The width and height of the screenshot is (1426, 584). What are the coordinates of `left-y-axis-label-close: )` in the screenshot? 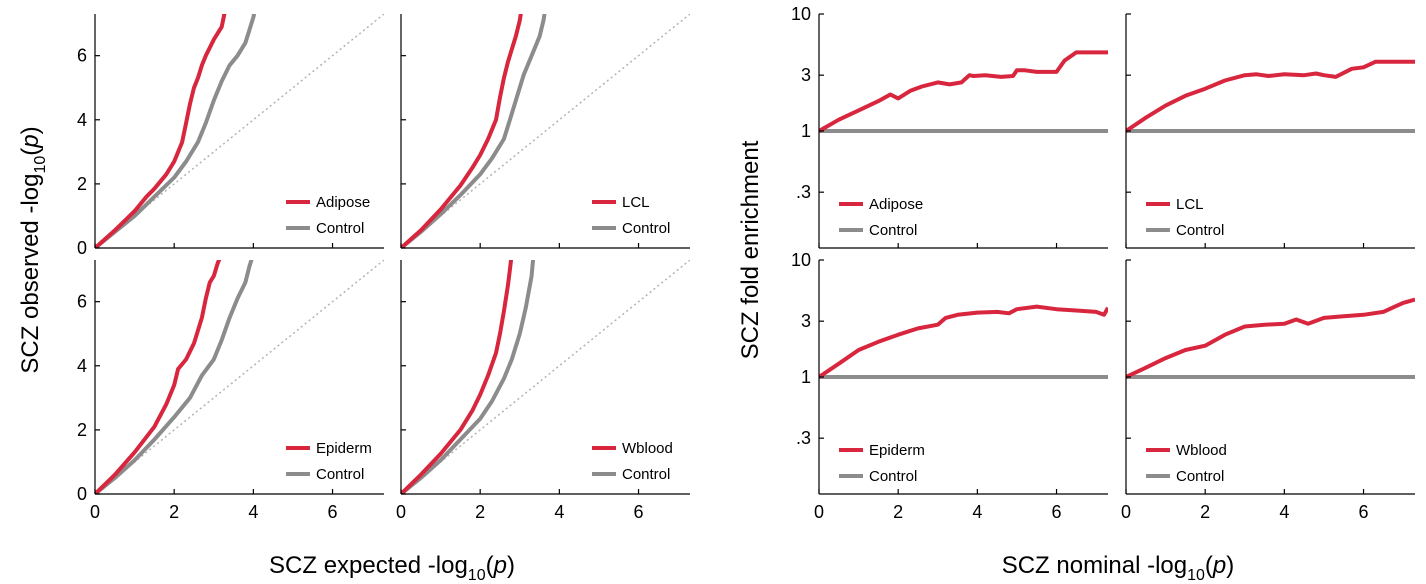 It's located at (30, 130).